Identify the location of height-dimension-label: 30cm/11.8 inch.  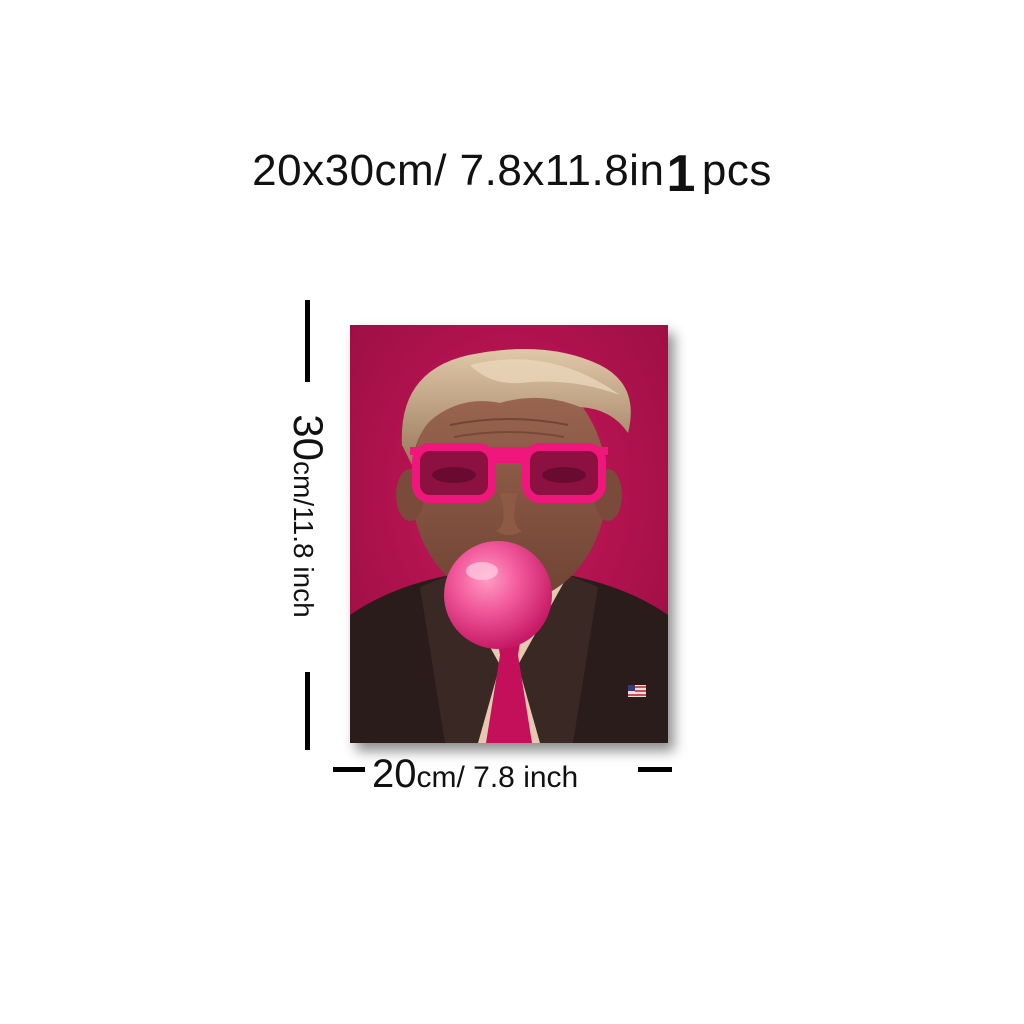
(308, 515).